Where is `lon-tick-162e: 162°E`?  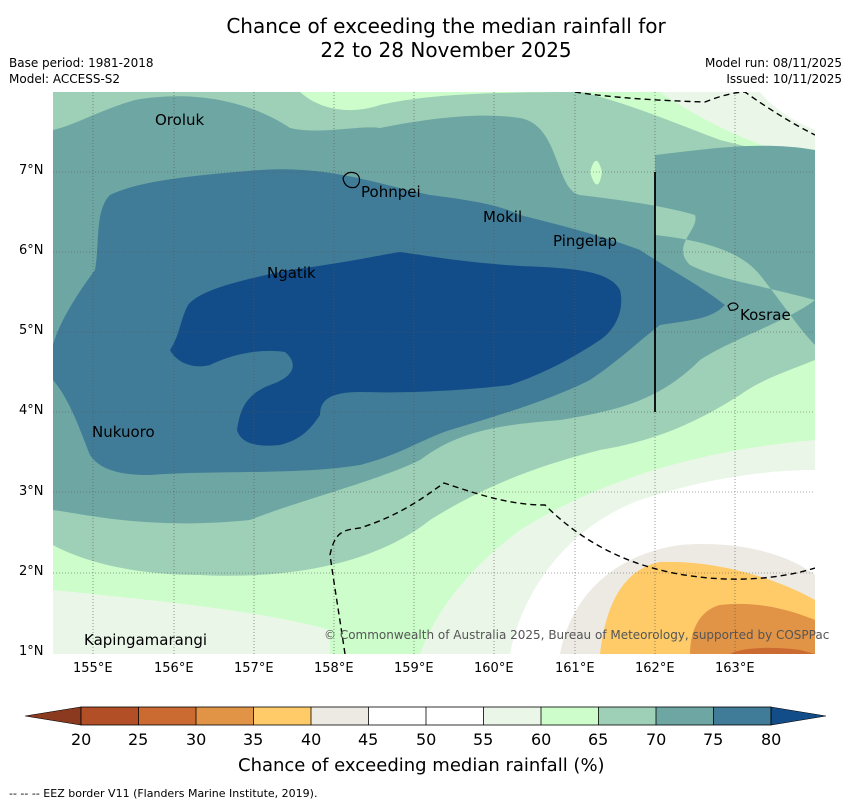 lon-tick-162e: 162°E is located at coordinates (655, 668).